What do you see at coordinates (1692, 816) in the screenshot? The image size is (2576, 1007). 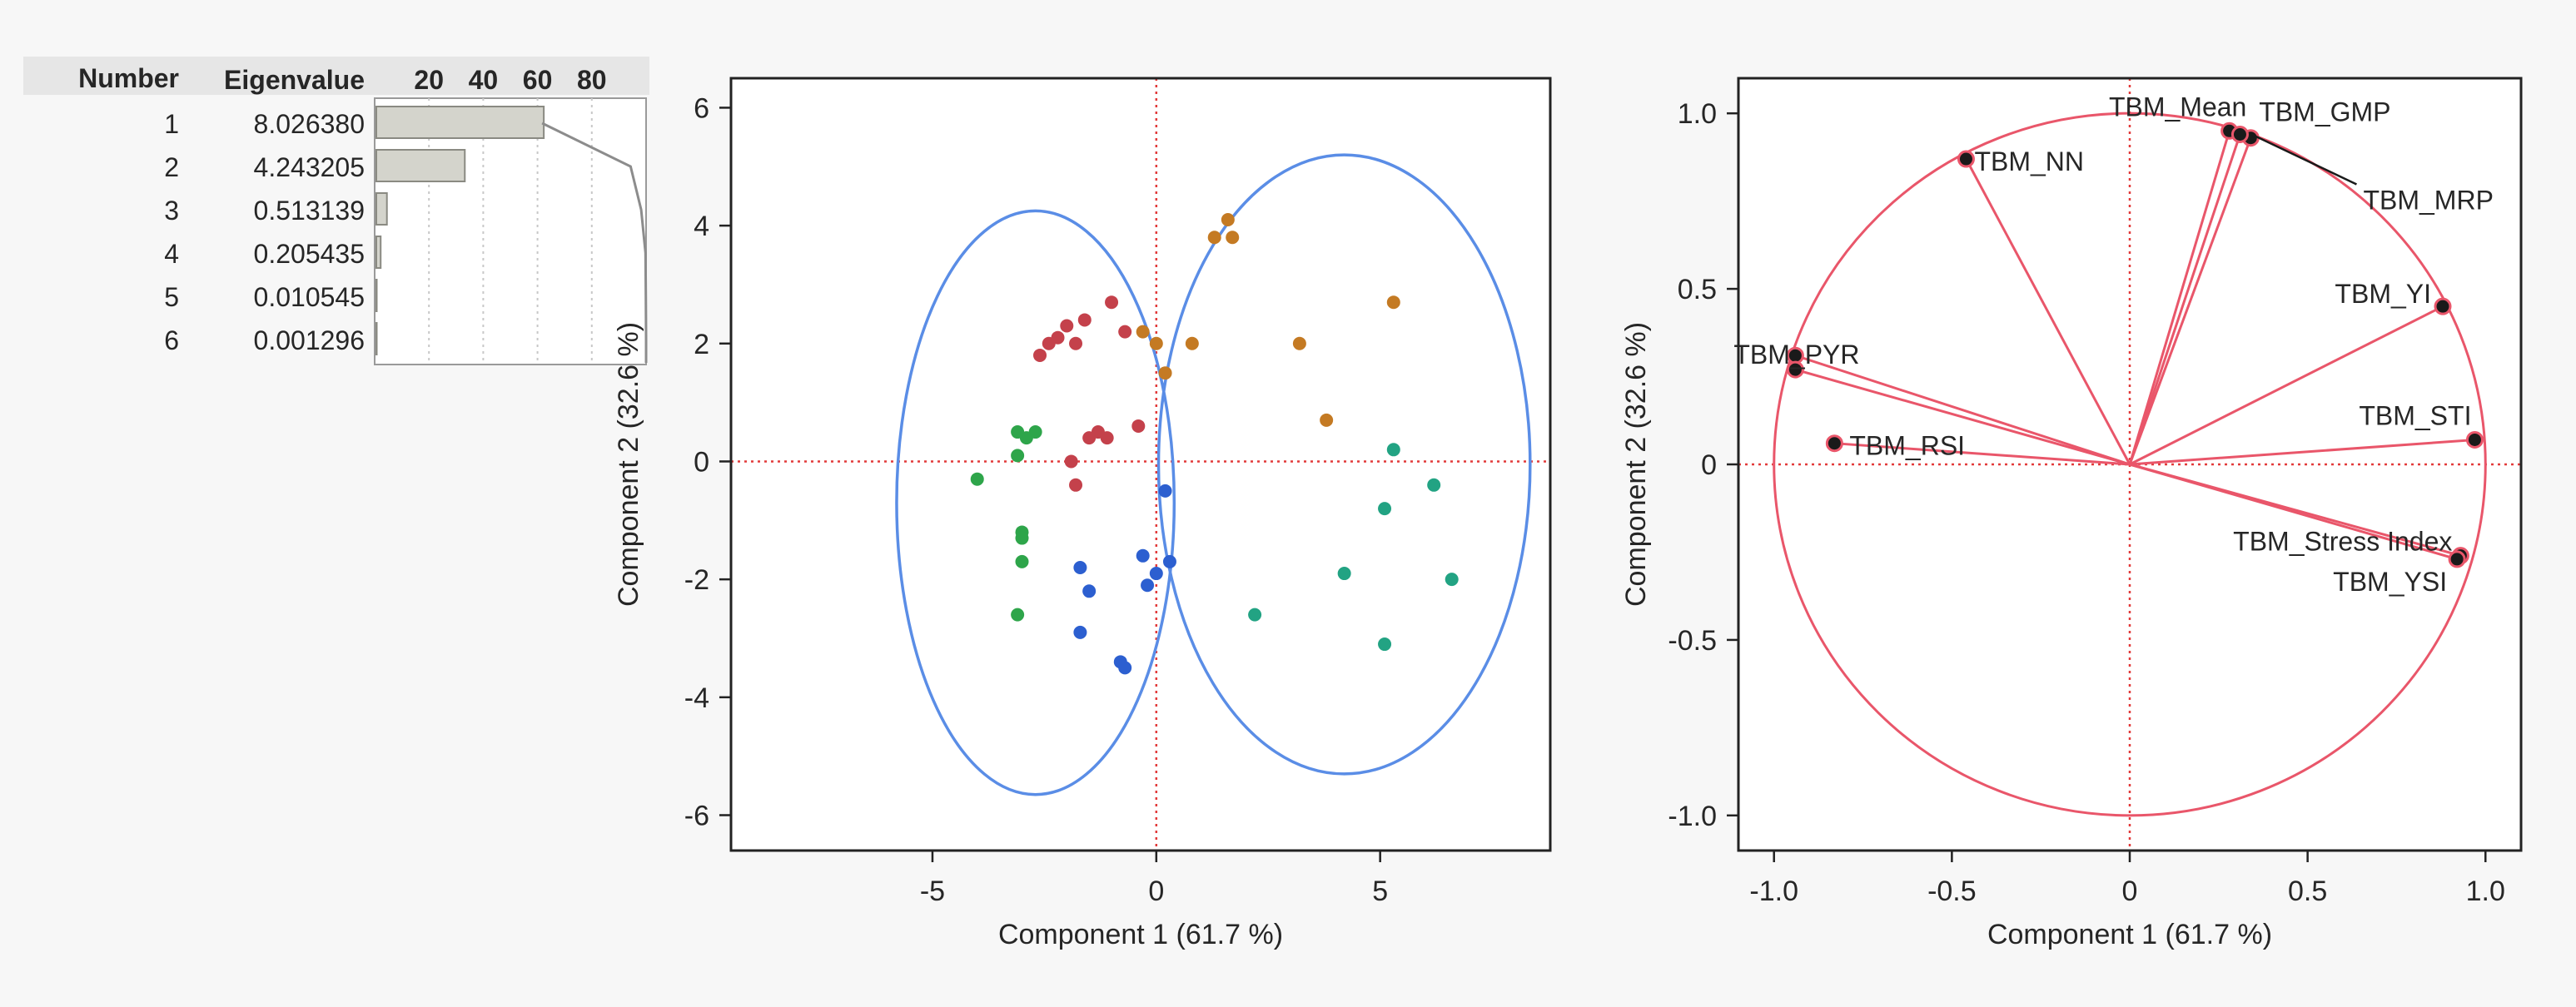 I see `loading-y-tick-label: -1.0` at bounding box center [1692, 816].